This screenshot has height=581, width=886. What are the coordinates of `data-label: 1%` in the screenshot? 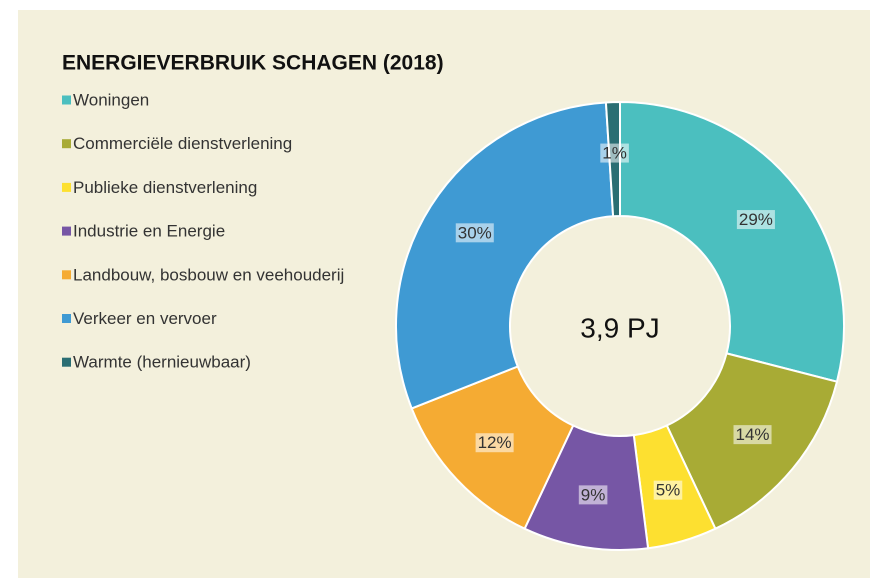 It's located at (614, 153).